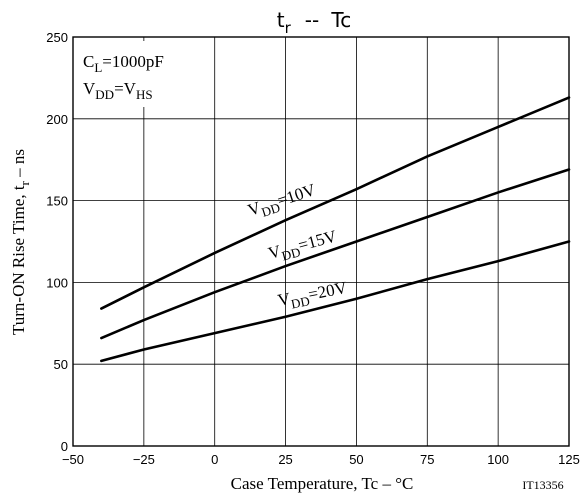 The image size is (587, 503). Describe the element at coordinates (133, 61) in the screenshot. I see `condition-cl-rest: =1000pF` at that location.